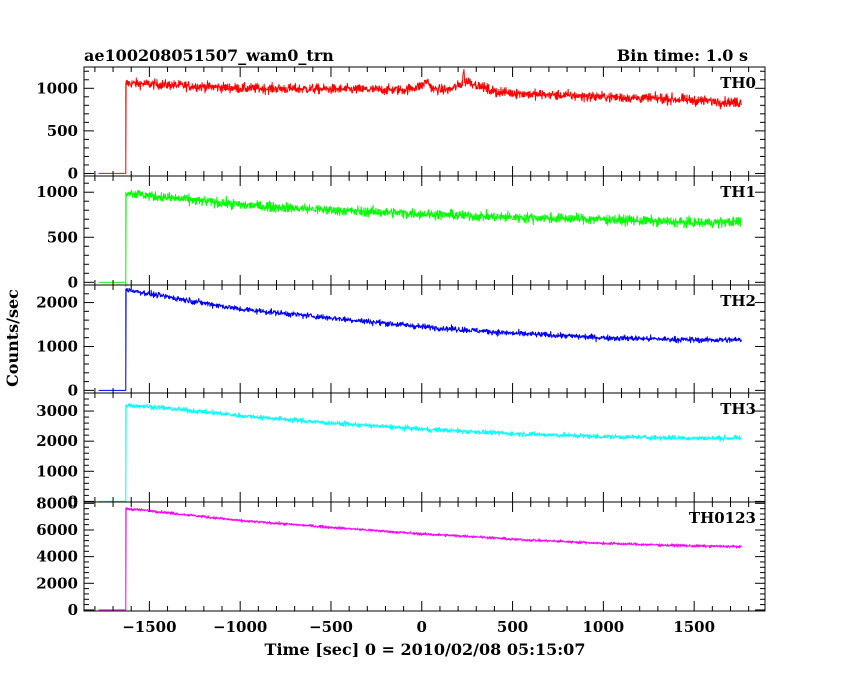 The height and width of the screenshot is (680, 850). What do you see at coordinates (420, 453) in the screenshot?
I see `series-line-th3` at bounding box center [420, 453].